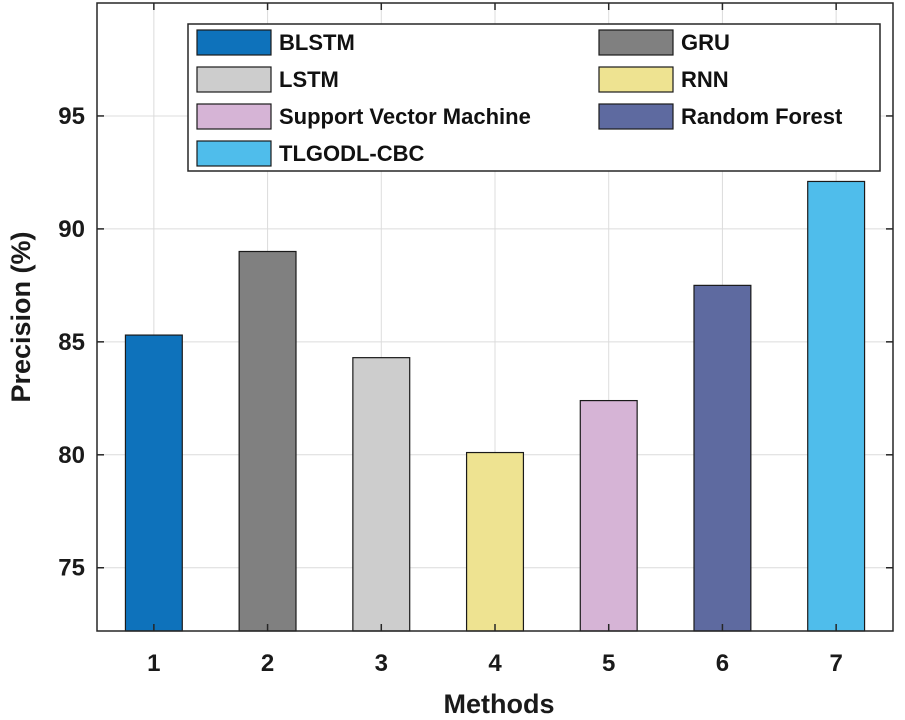 The width and height of the screenshot is (905, 720). What do you see at coordinates (71, 342) in the screenshot?
I see `y-tick-label: 85` at bounding box center [71, 342].